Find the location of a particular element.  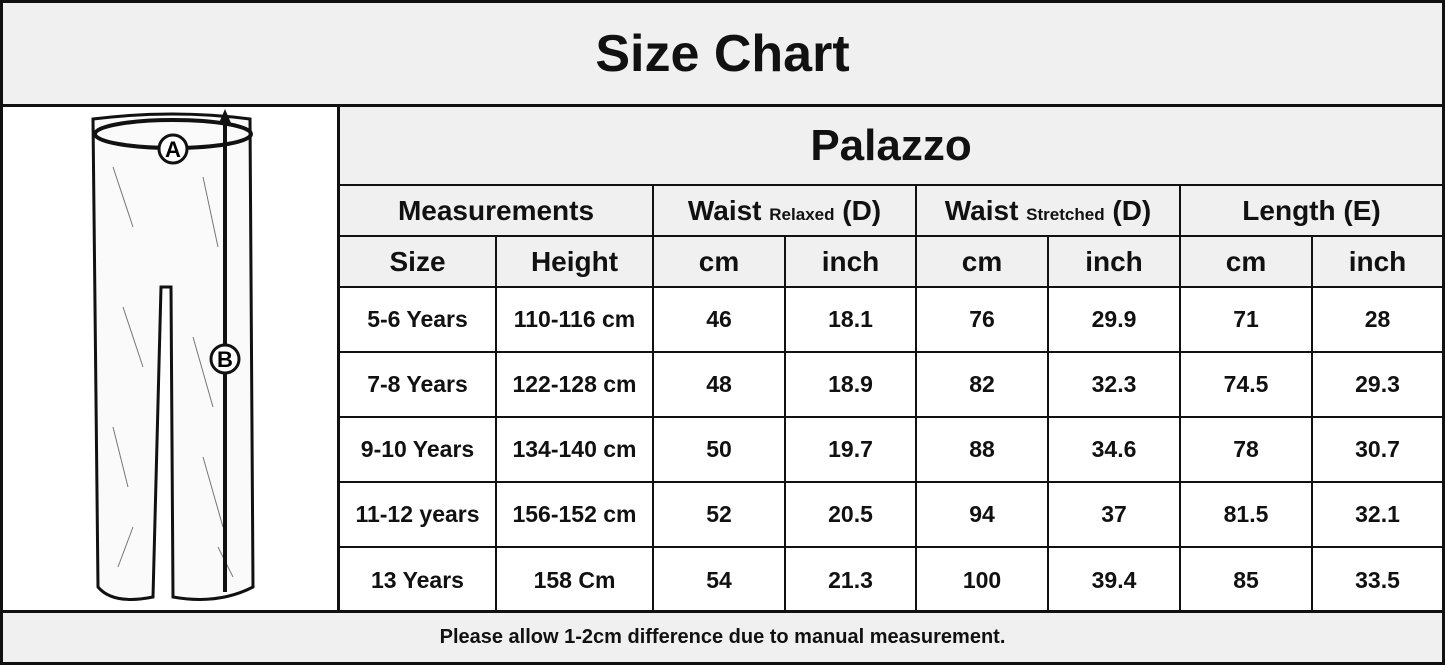

table-row: 5-6 Years 110-116 cm 46 18.1 76 29.9 71 28 is located at coordinates (891, 319).